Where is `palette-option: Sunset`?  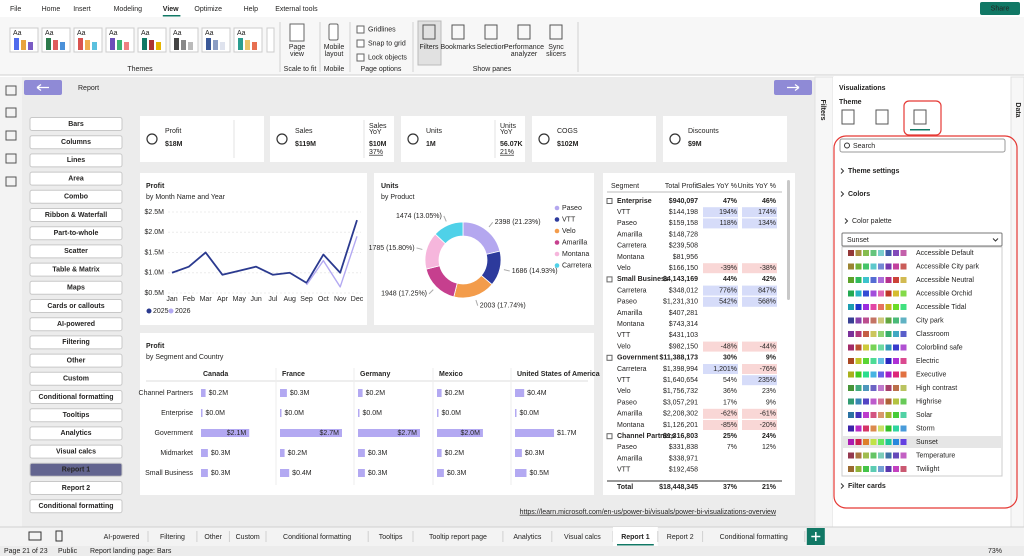 palette-option: Sunset is located at coordinates (927, 442).